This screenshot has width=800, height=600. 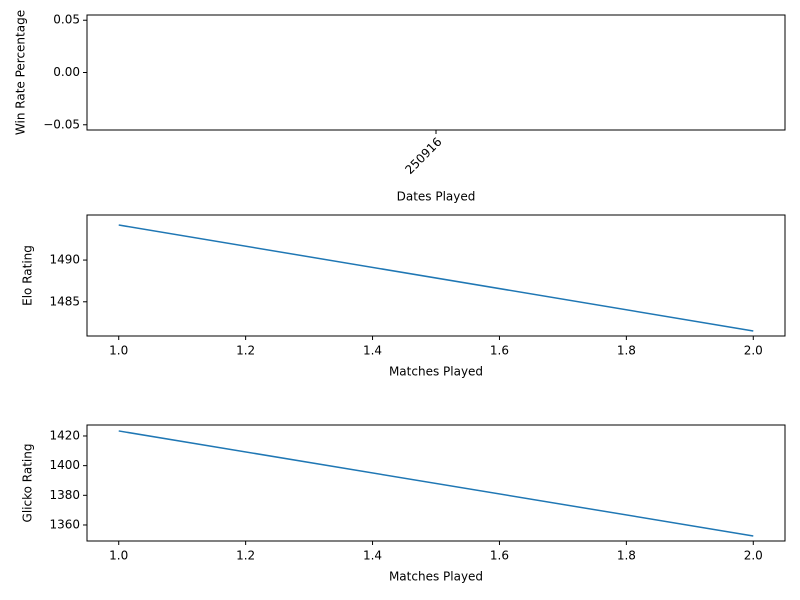 What do you see at coordinates (423, 156) in the screenshot?
I see `x-tick-label: 250916` at bounding box center [423, 156].